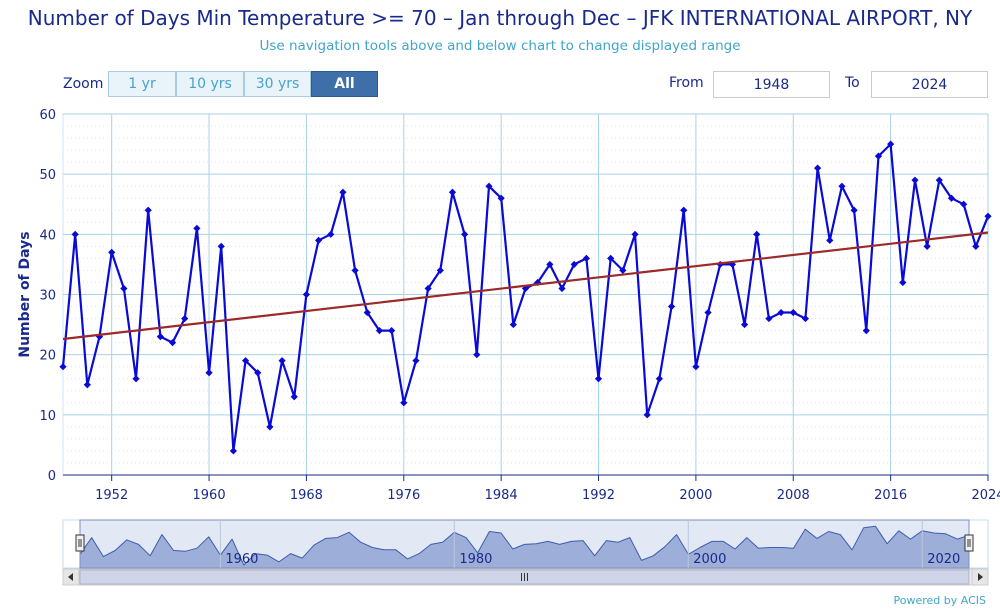 Image resolution: width=1000 pixels, height=611 pixels. Describe the element at coordinates (852, 83) in the screenshot. I see `to-label: To` at that location.